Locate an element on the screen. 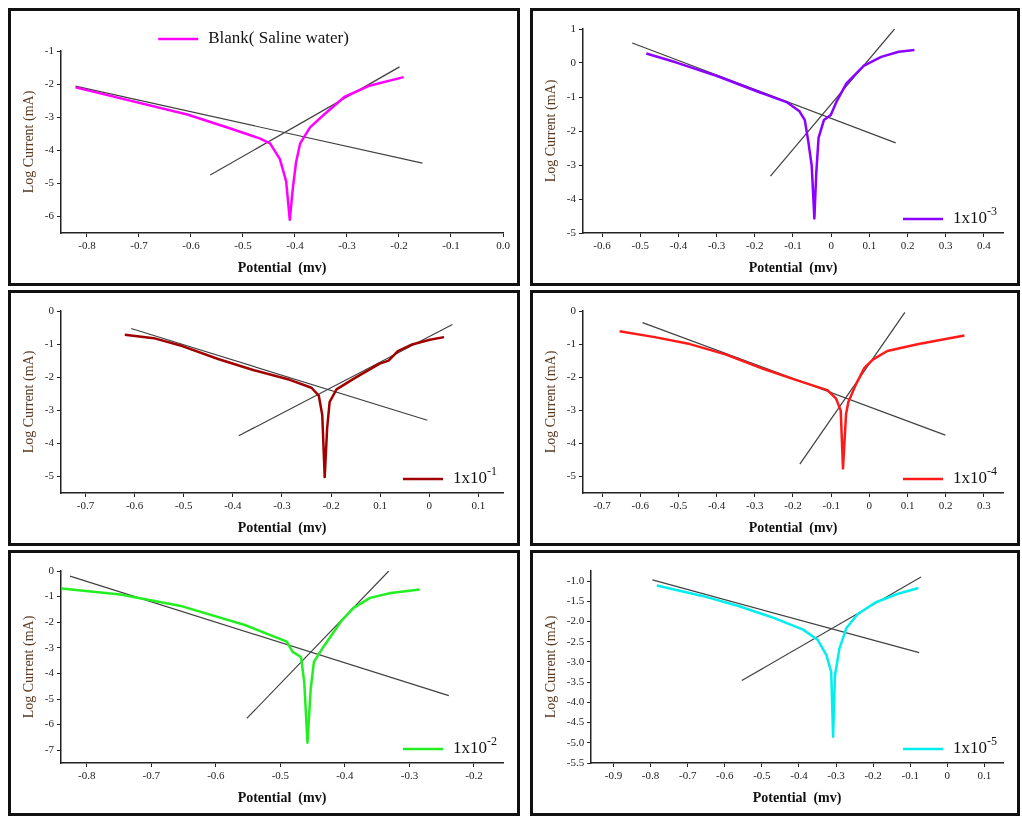  y-tick-label: -3.0 is located at coordinates (575, 660).